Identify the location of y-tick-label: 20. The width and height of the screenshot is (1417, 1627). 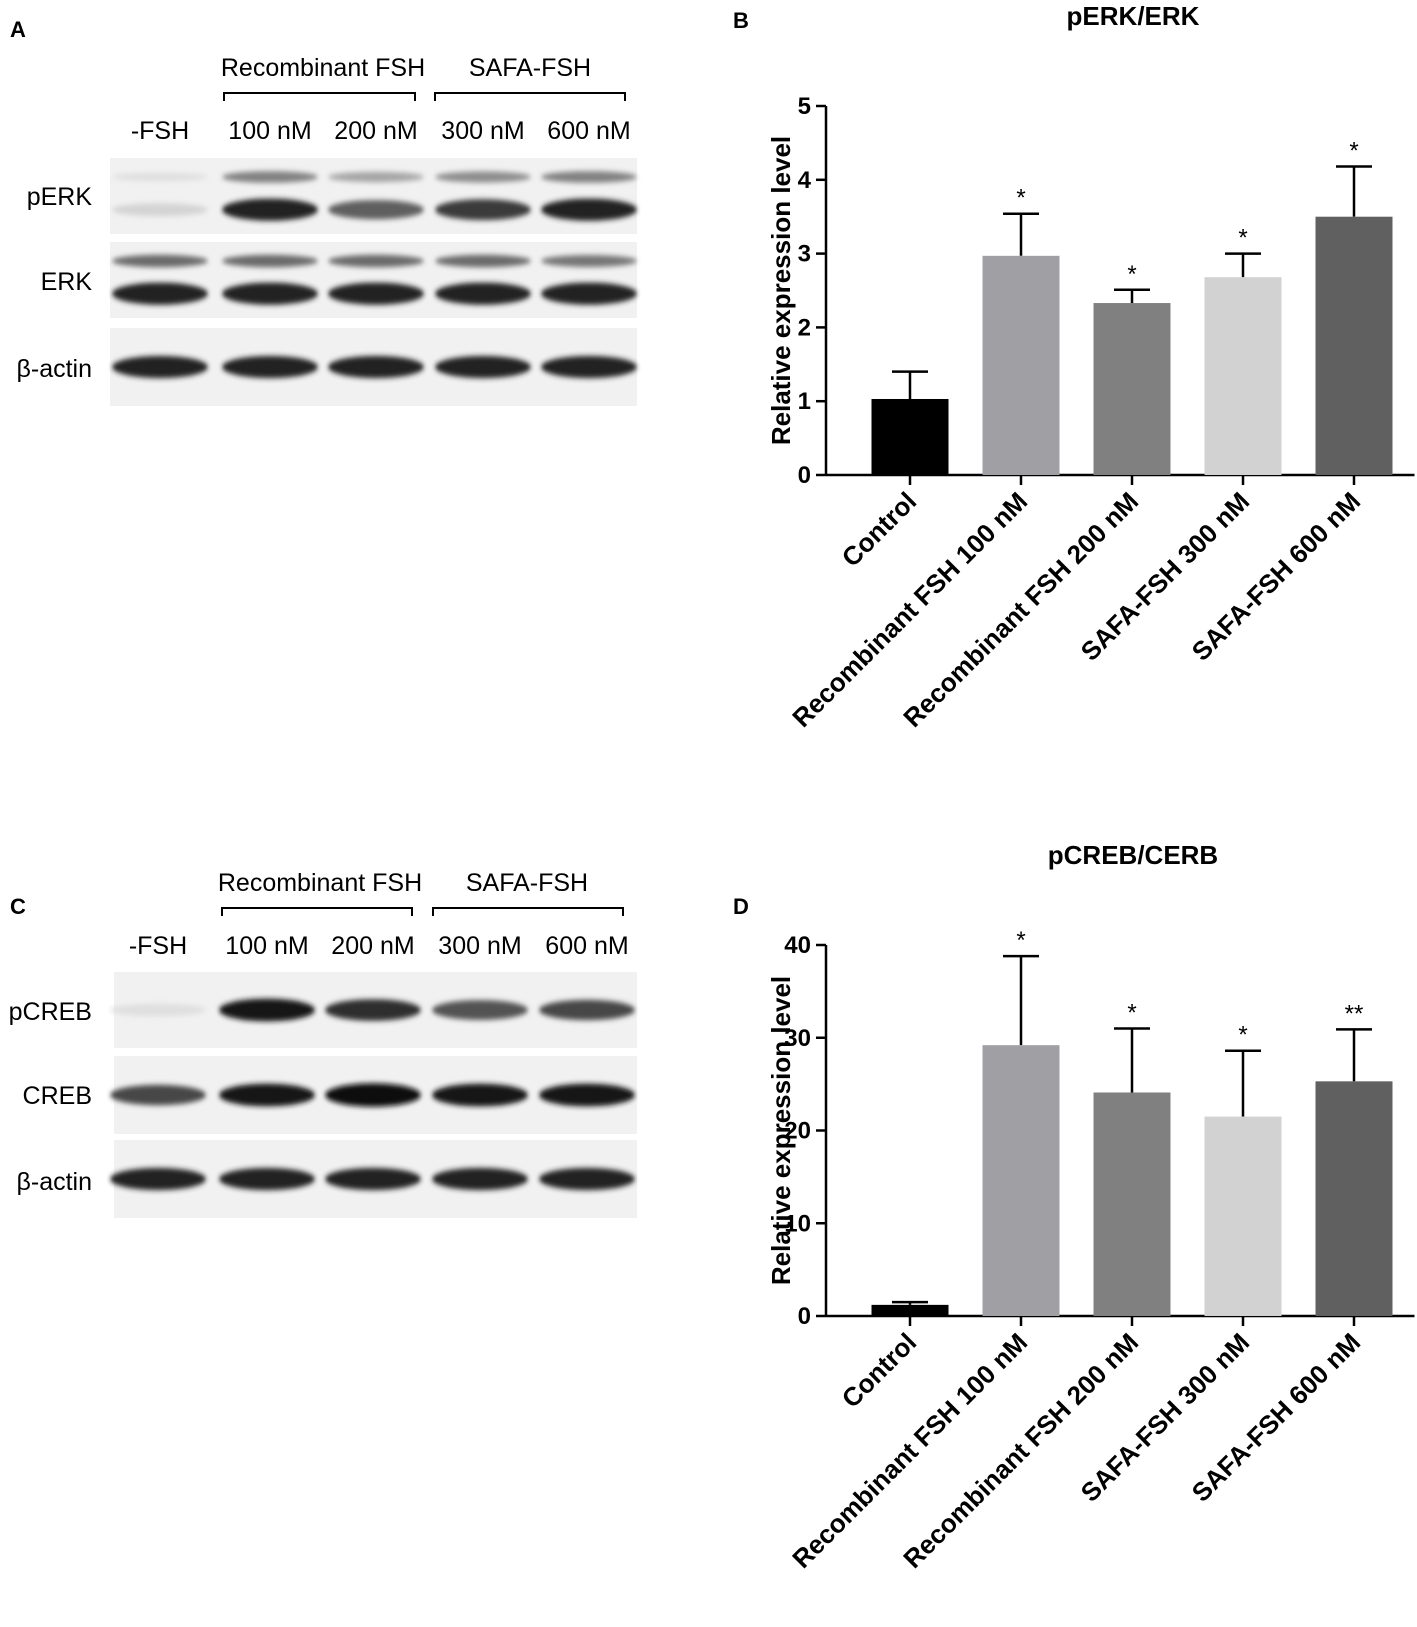
(797, 1131).